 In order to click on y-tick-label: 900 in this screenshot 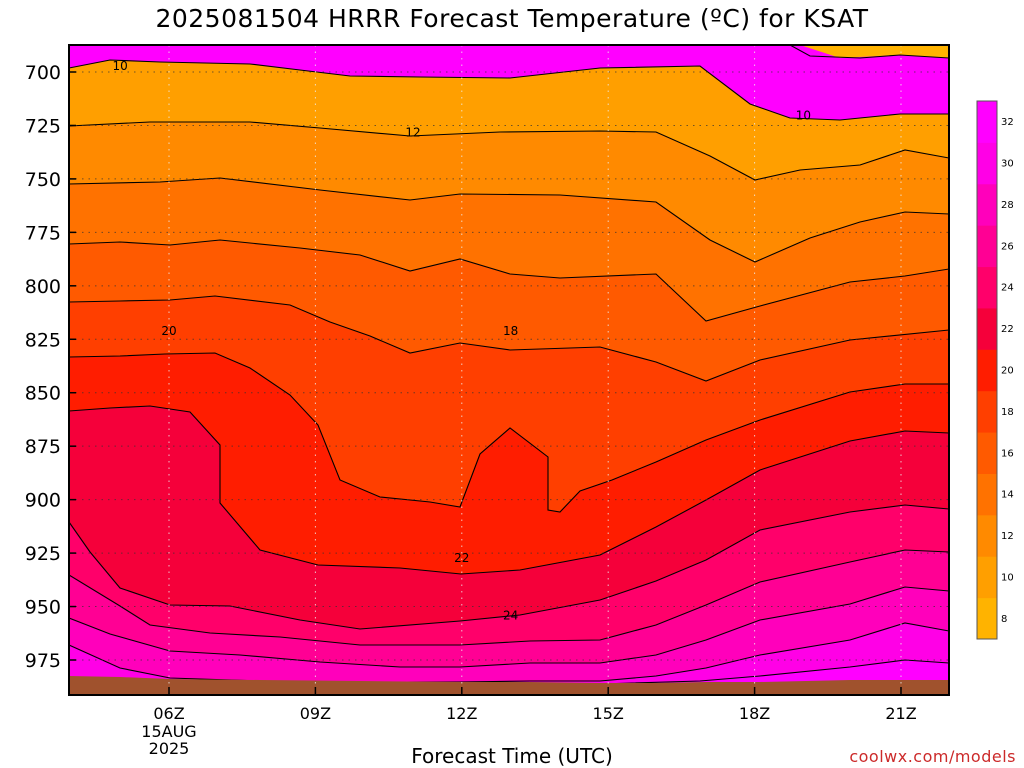, I will do `click(43, 501)`.